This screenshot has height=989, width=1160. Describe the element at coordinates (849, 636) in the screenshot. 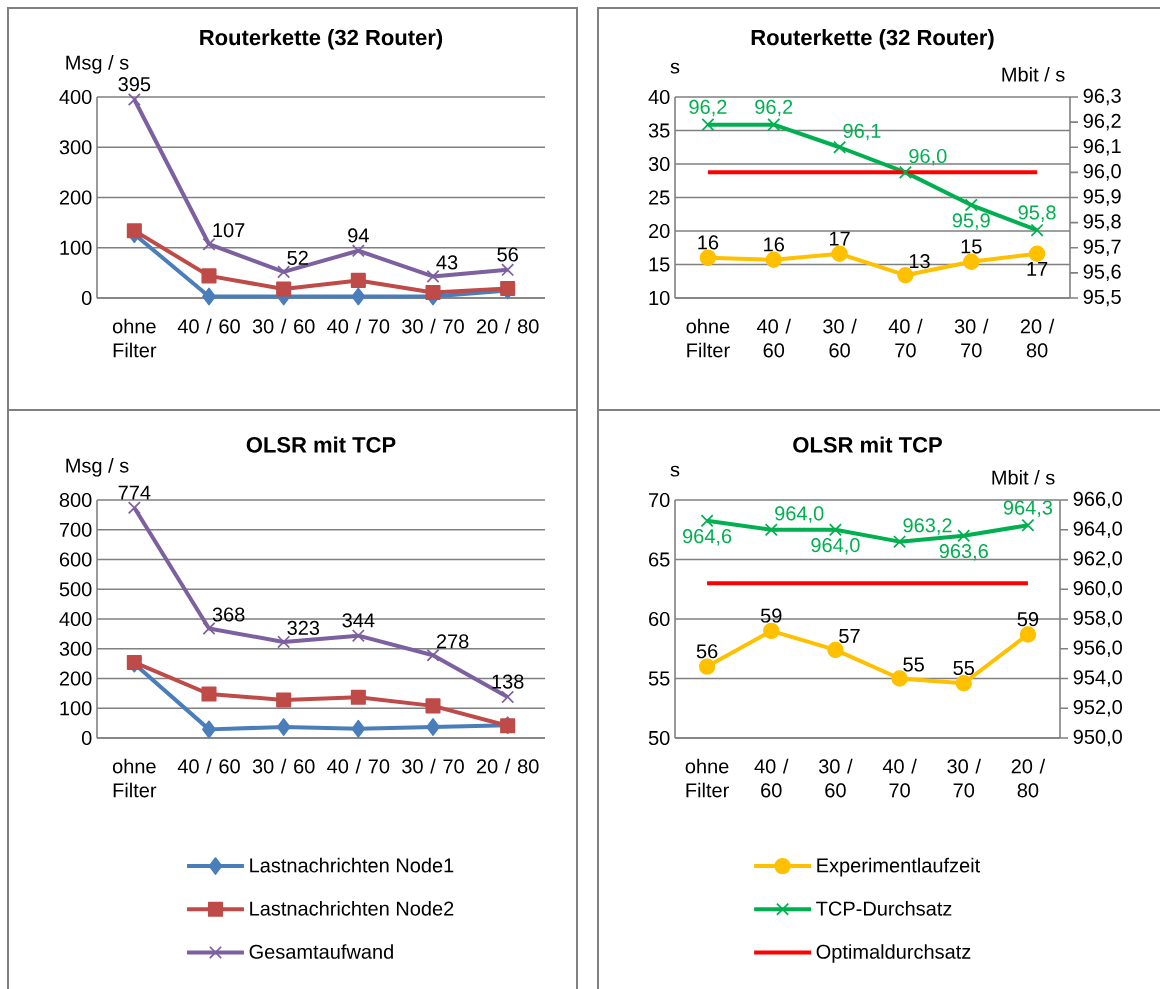

I see `data-label: 57` at that location.